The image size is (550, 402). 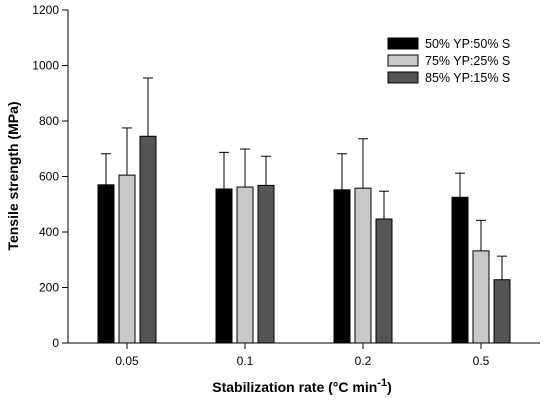 What do you see at coordinates (363, 361) in the screenshot?
I see `x-tick-label: 0.2` at bounding box center [363, 361].